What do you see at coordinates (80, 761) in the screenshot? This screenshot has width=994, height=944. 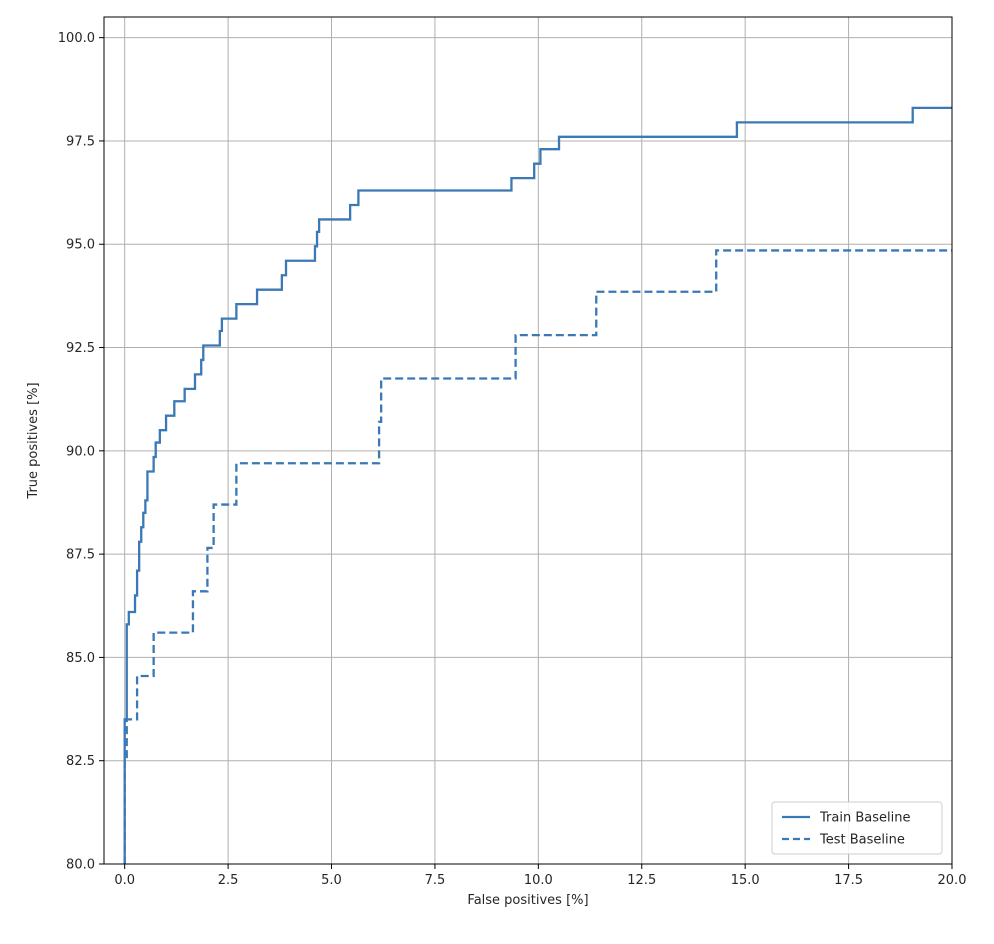 I see `y-tick-label: 82.5` at bounding box center [80, 761].